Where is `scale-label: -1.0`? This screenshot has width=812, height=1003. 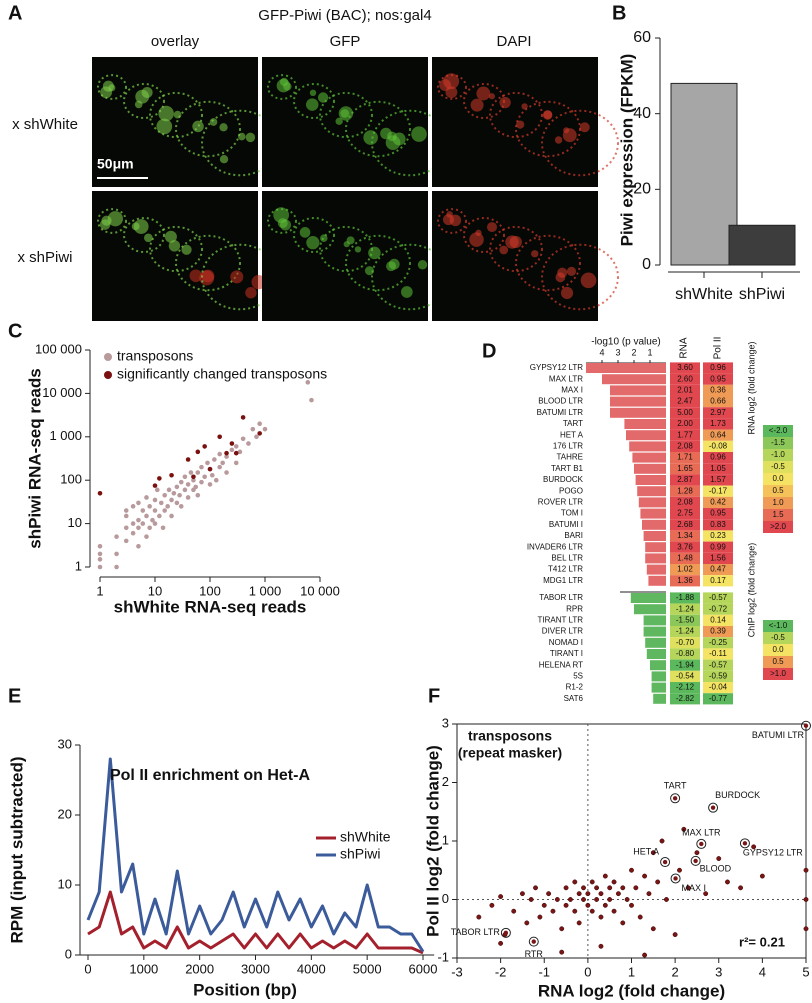 scale-label: -1.0 is located at coordinates (778, 454).